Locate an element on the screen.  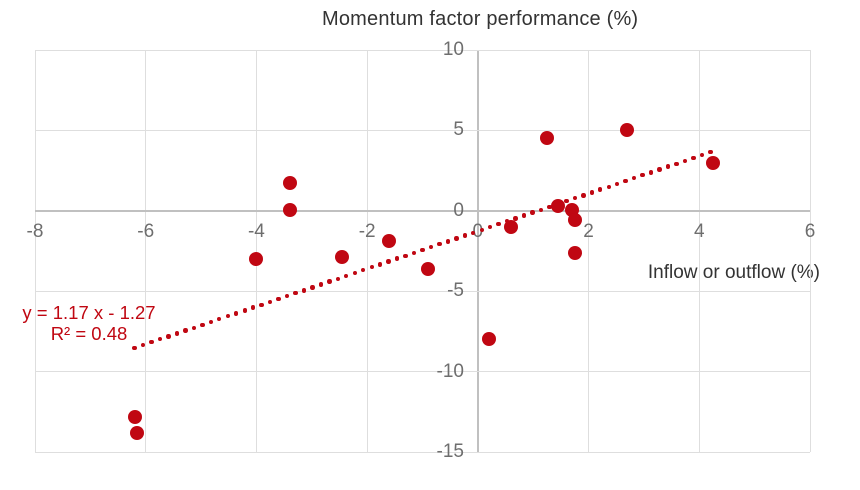
x-tick-label: 2 is located at coordinates (588, 231).